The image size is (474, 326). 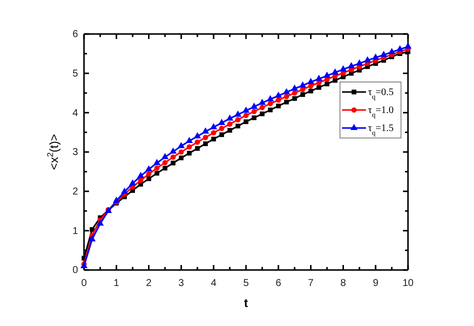 What do you see at coordinates (381, 94) in the screenshot?
I see `legend-label: τ$_{q}$=0.5` at bounding box center [381, 94].